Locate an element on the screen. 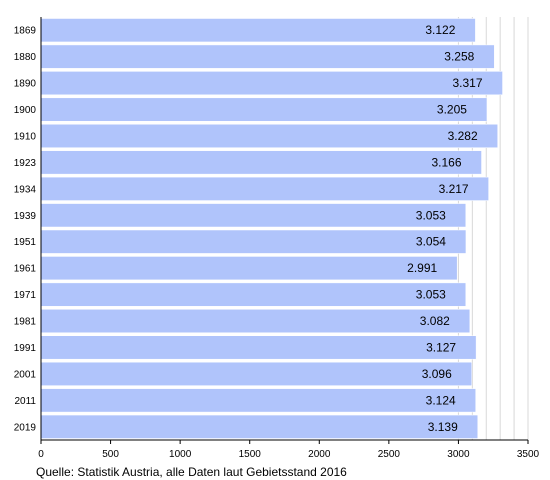  x-tick-label-1500: 1500 is located at coordinates (250, 454).